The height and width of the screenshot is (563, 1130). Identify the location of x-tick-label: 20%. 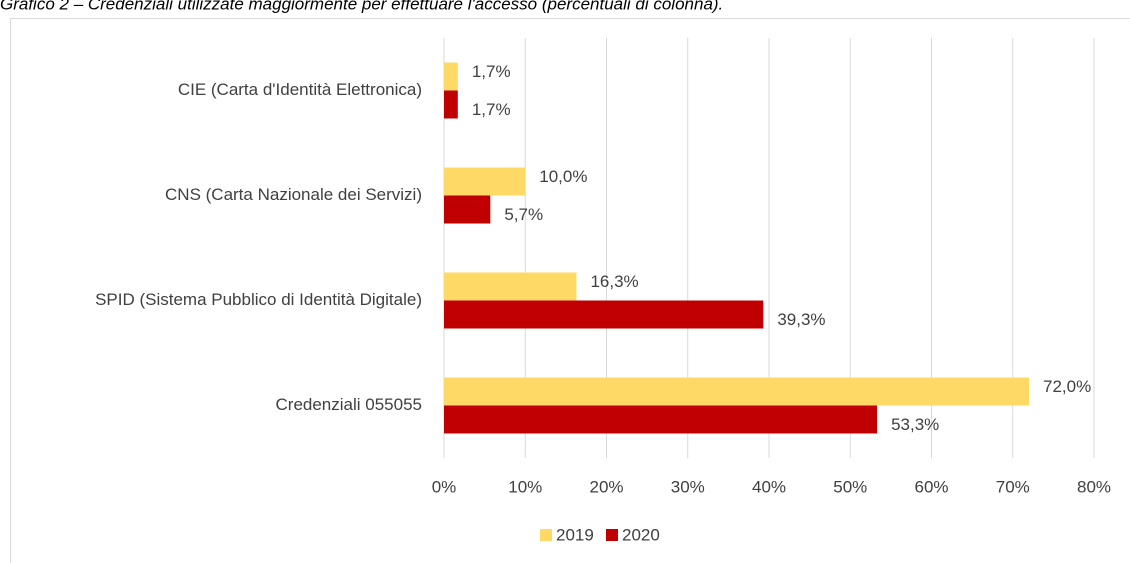
(606, 486).